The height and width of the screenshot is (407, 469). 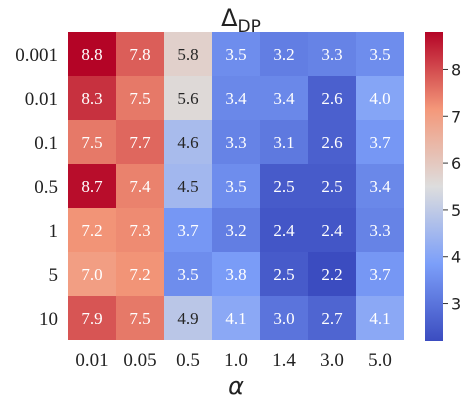 I want to click on colorbar, so click(x=434, y=186).